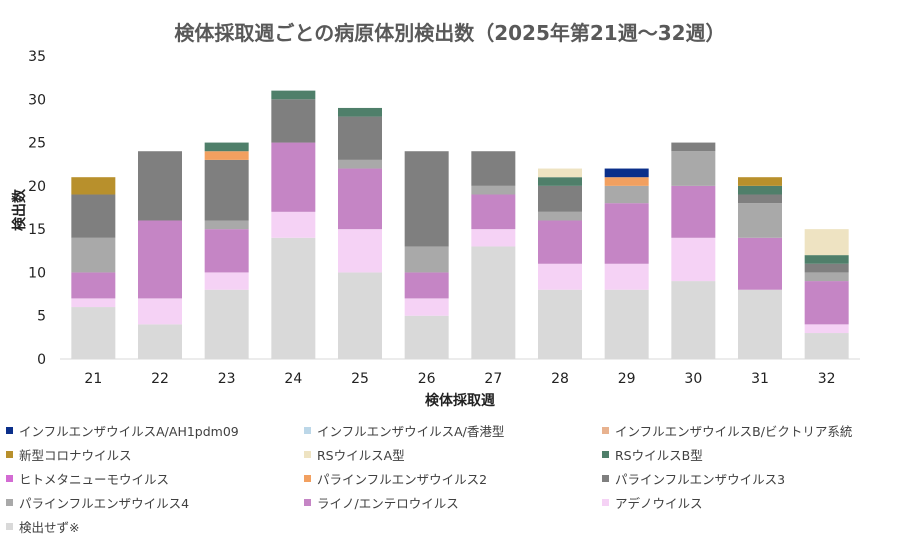 The width and height of the screenshot is (900, 547). Describe the element at coordinates (693, 379) in the screenshot. I see `x-tick-label: 30` at that location.